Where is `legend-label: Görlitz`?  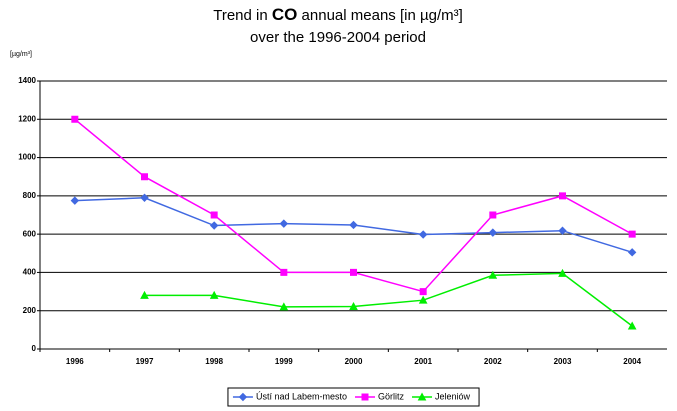 legend-label: Görlitz is located at coordinates (391, 396).